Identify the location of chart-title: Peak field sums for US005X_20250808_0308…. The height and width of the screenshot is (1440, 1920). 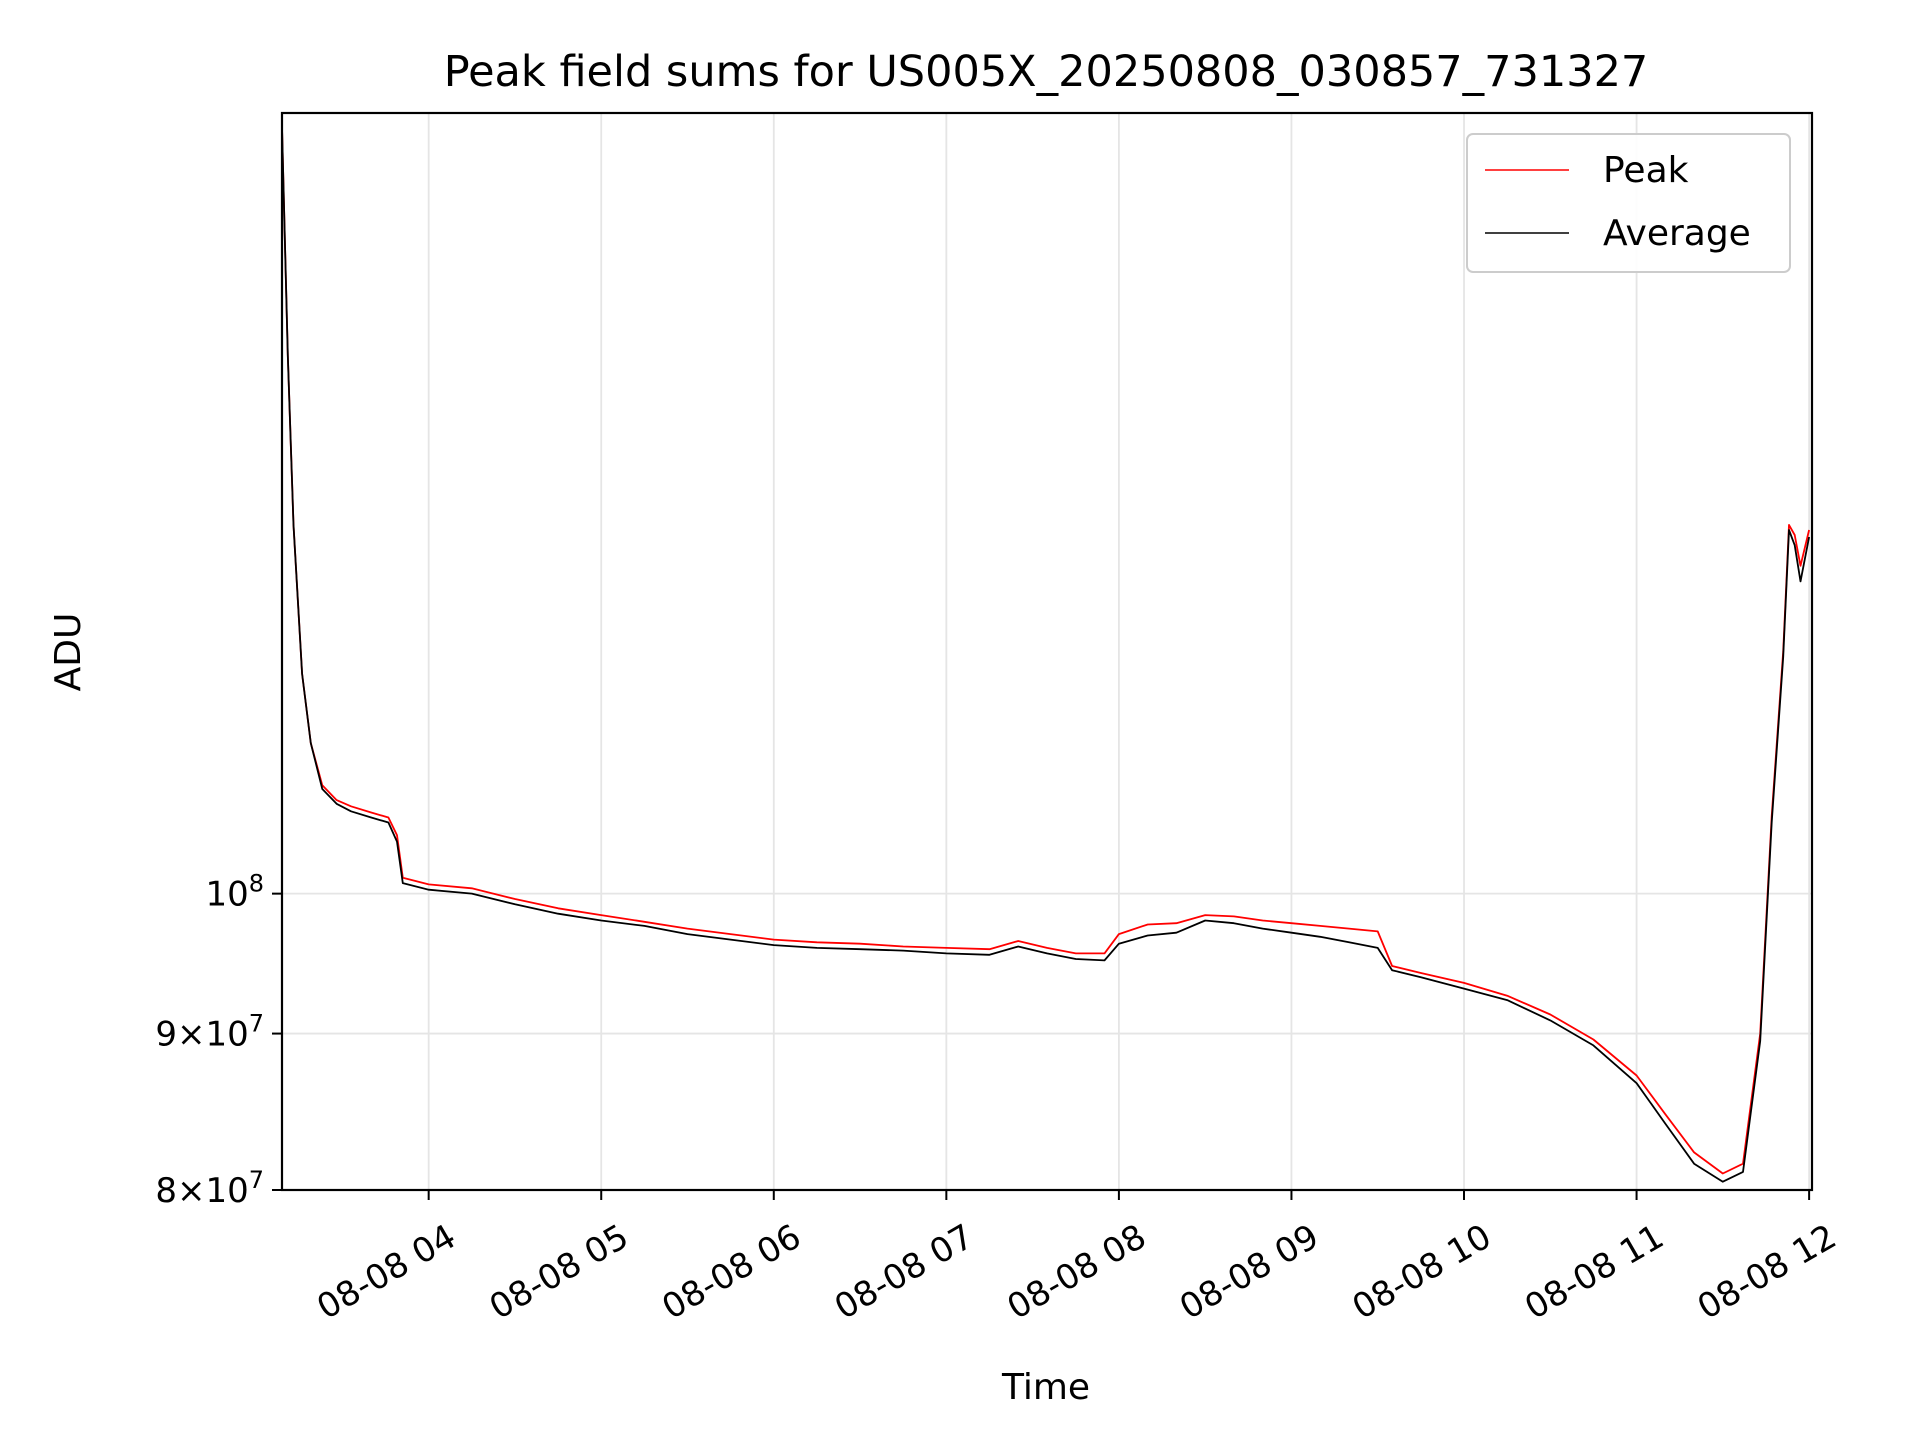
(1046, 72).